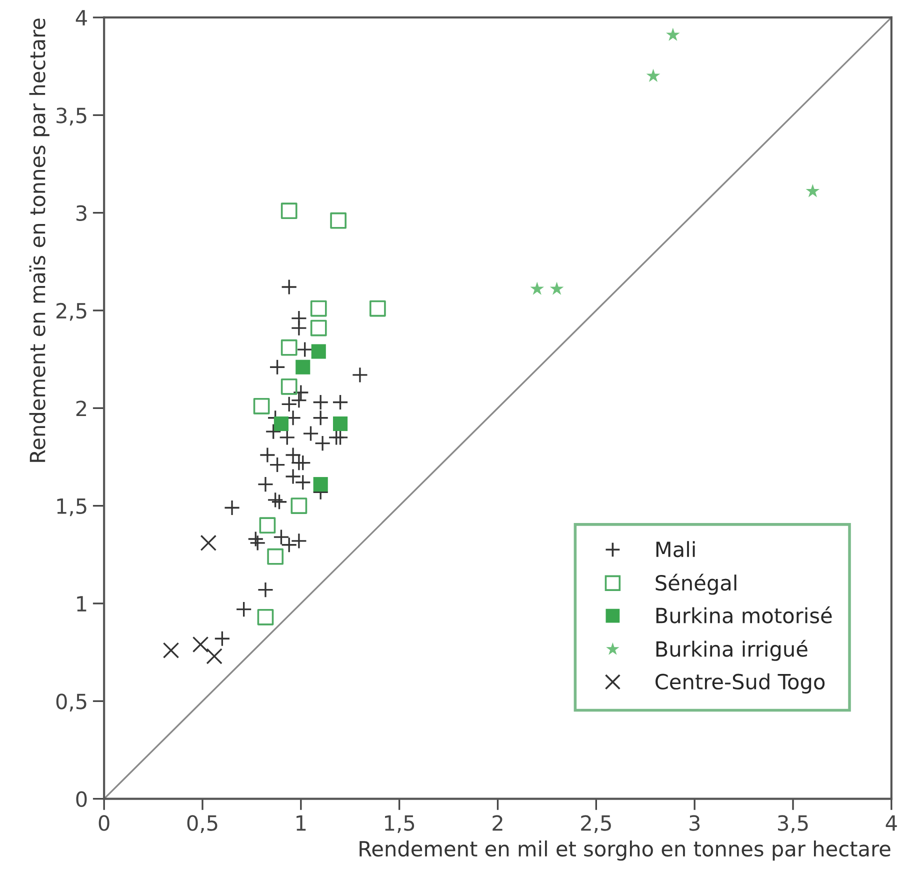  I want to click on x-tick-label: 2,5, so click(596, 824).